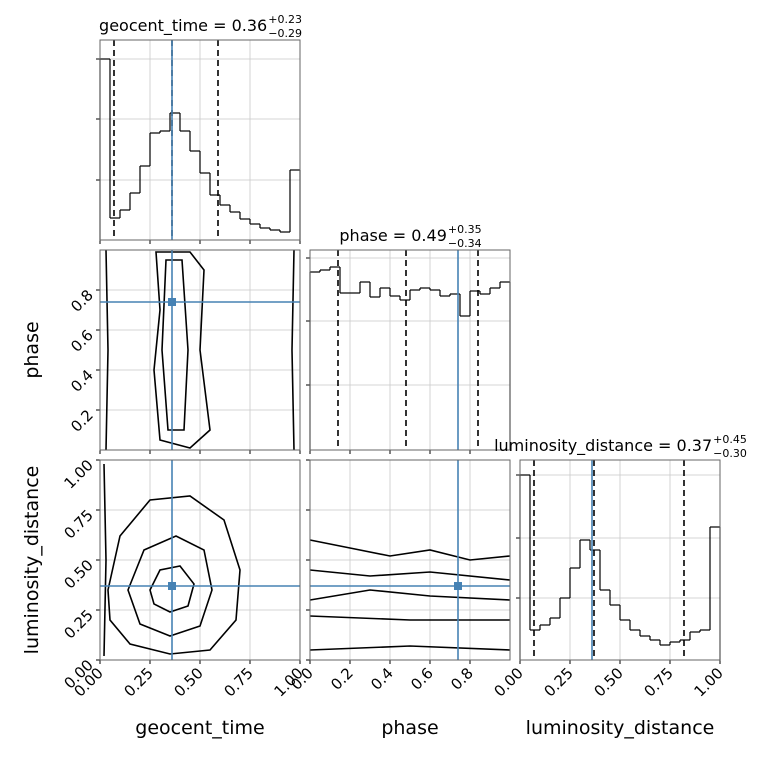 This screenshot has height=760, width=760. What do you see at coordinates (183, 26) in the screenshot?
I see `panel-title: geocent_time = 0.36` at bounding box center [183, 26].